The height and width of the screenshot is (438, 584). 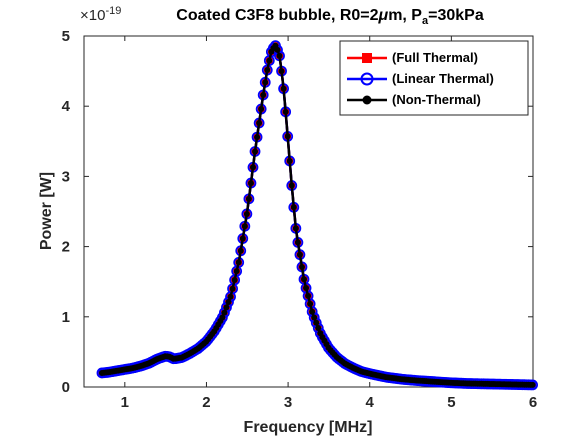 What do you see at coordinates (436, 99) in the screenshot?
I see `legend-label-non-thermal: (Non-Thermal)` at bounding box center [436, 99].